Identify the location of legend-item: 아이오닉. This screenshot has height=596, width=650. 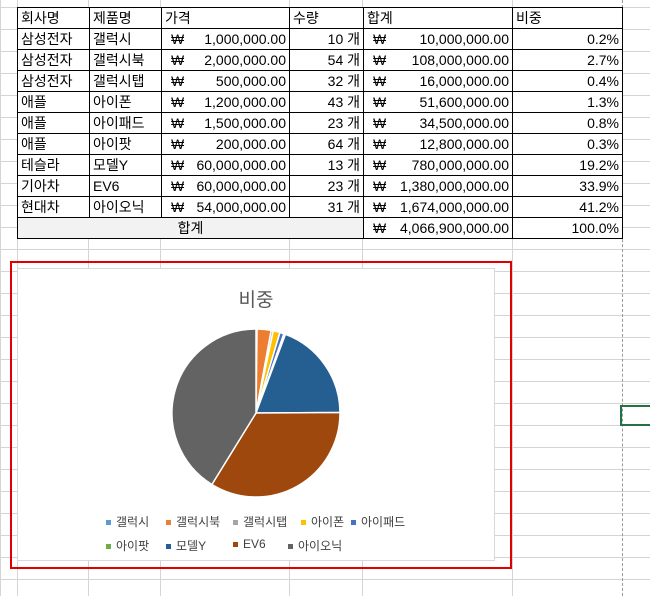
(315, 545).